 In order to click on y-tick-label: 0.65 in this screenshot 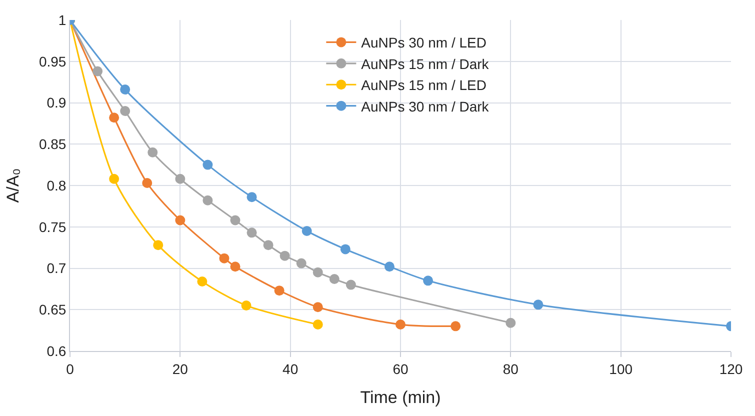, I will do `click(52, 310)`.